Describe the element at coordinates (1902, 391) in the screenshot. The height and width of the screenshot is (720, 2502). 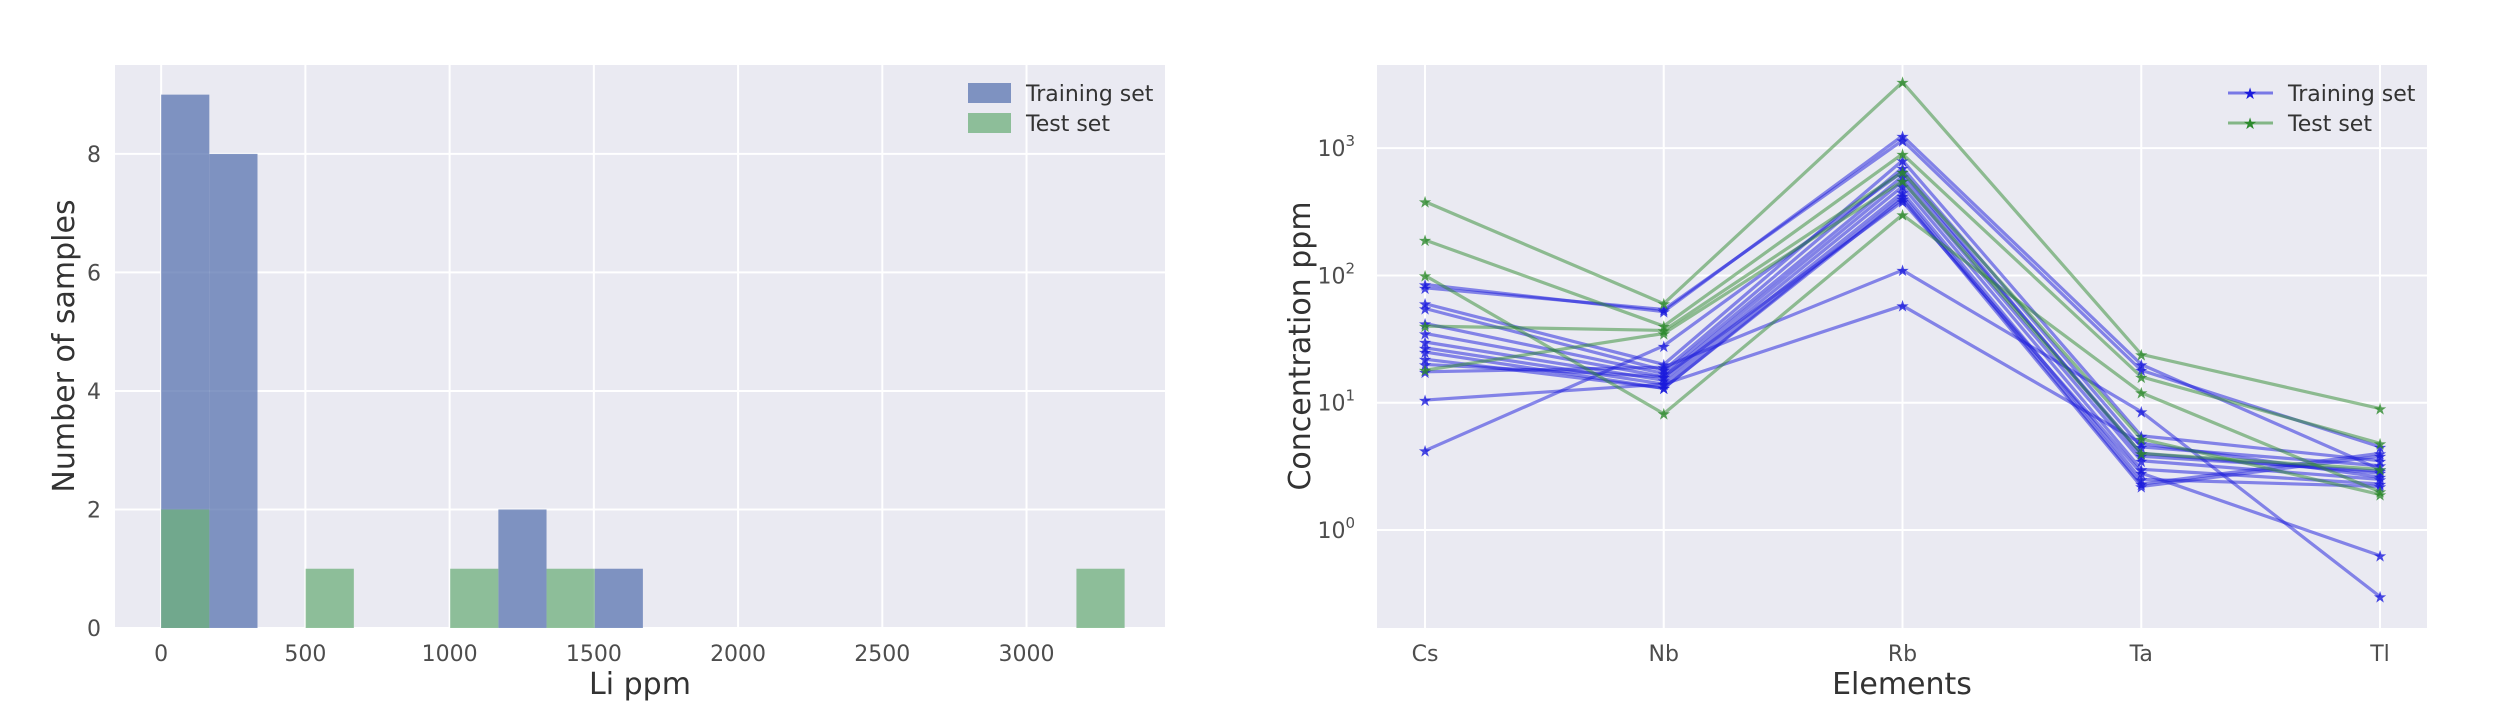
I see `series-line` at that location.